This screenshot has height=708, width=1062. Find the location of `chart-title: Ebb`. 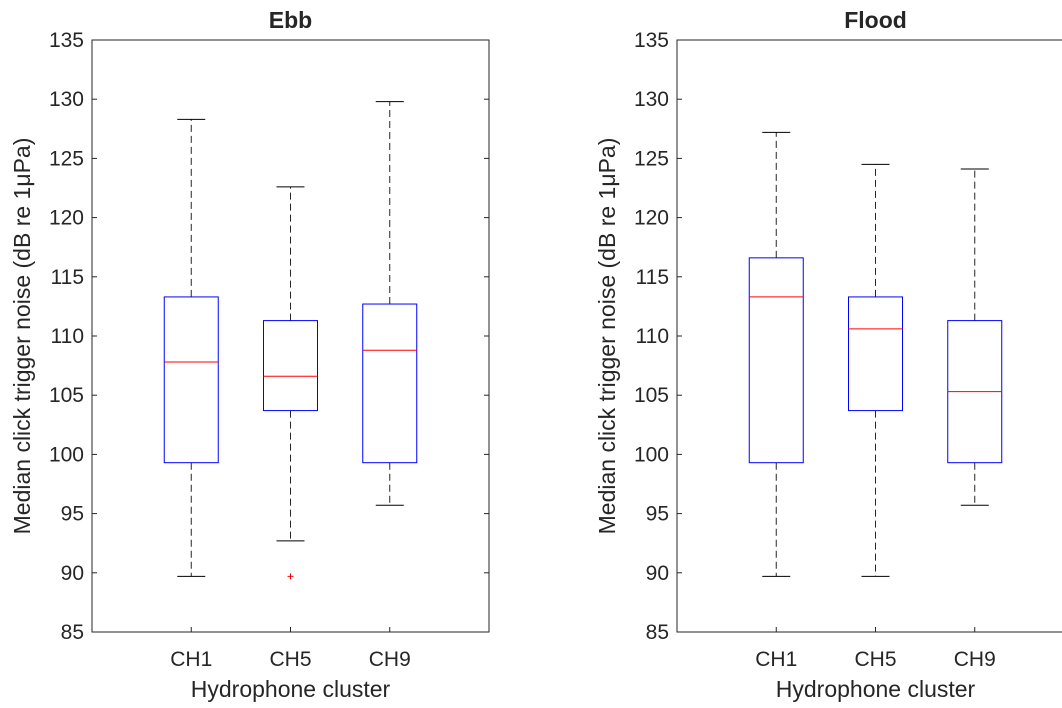

chart-title: Ebb is located at coordinates (290, 20).